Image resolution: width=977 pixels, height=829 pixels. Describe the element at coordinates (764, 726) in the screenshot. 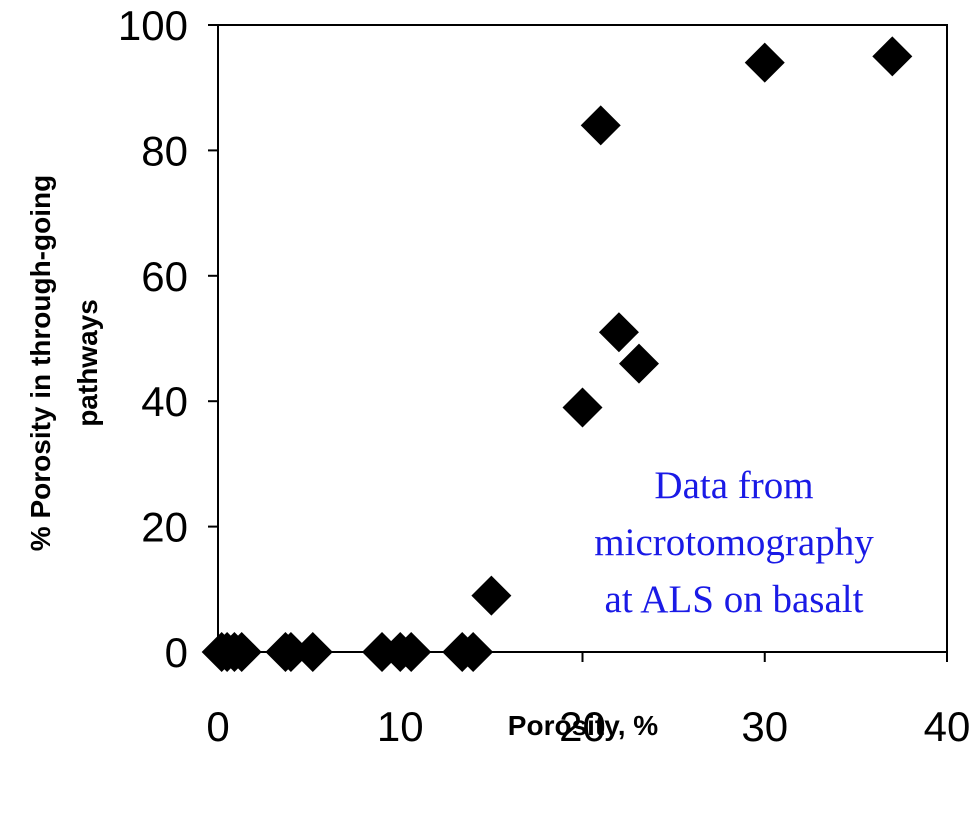

I see `x-tick-label: 30` at that location.